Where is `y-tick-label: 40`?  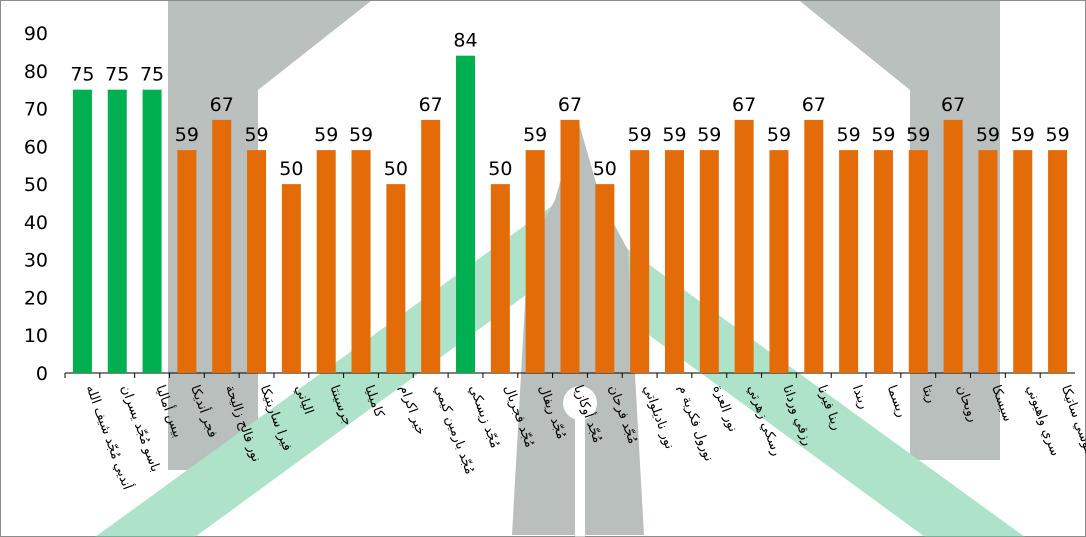
y-tick-label: 40 is located at coordinates (36, 223).